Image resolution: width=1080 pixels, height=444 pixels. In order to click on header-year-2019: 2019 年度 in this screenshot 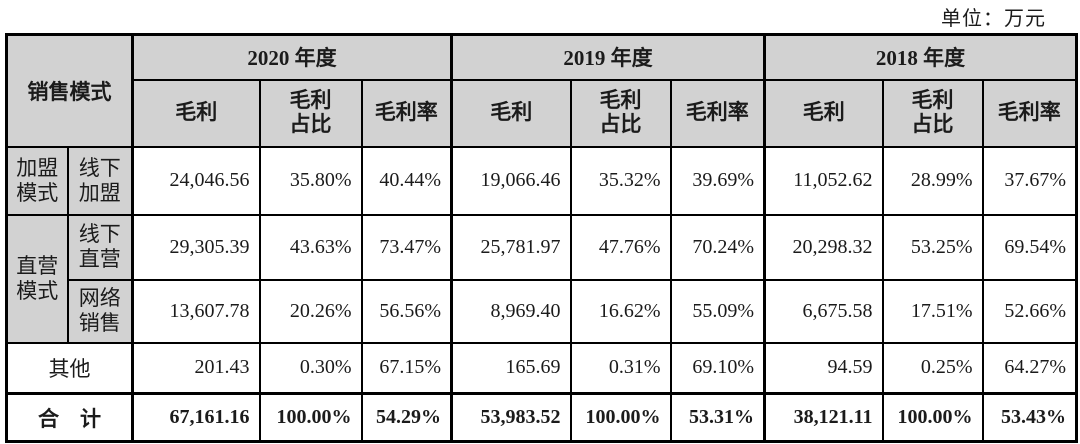, I will do `click(608, 57)`.